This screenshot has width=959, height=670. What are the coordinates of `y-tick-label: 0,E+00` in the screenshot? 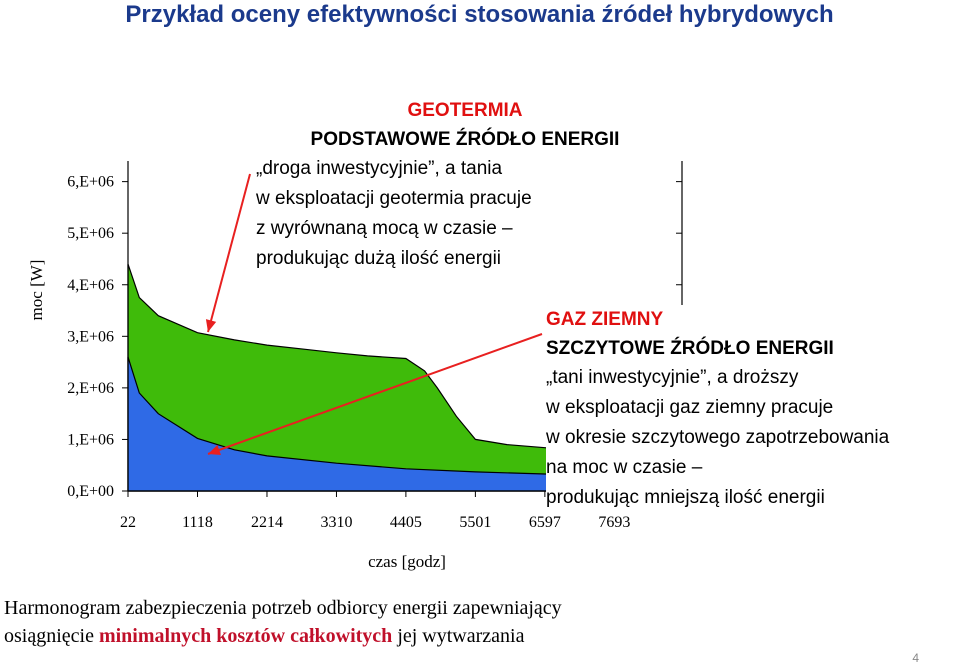 It's located at (90, 491).